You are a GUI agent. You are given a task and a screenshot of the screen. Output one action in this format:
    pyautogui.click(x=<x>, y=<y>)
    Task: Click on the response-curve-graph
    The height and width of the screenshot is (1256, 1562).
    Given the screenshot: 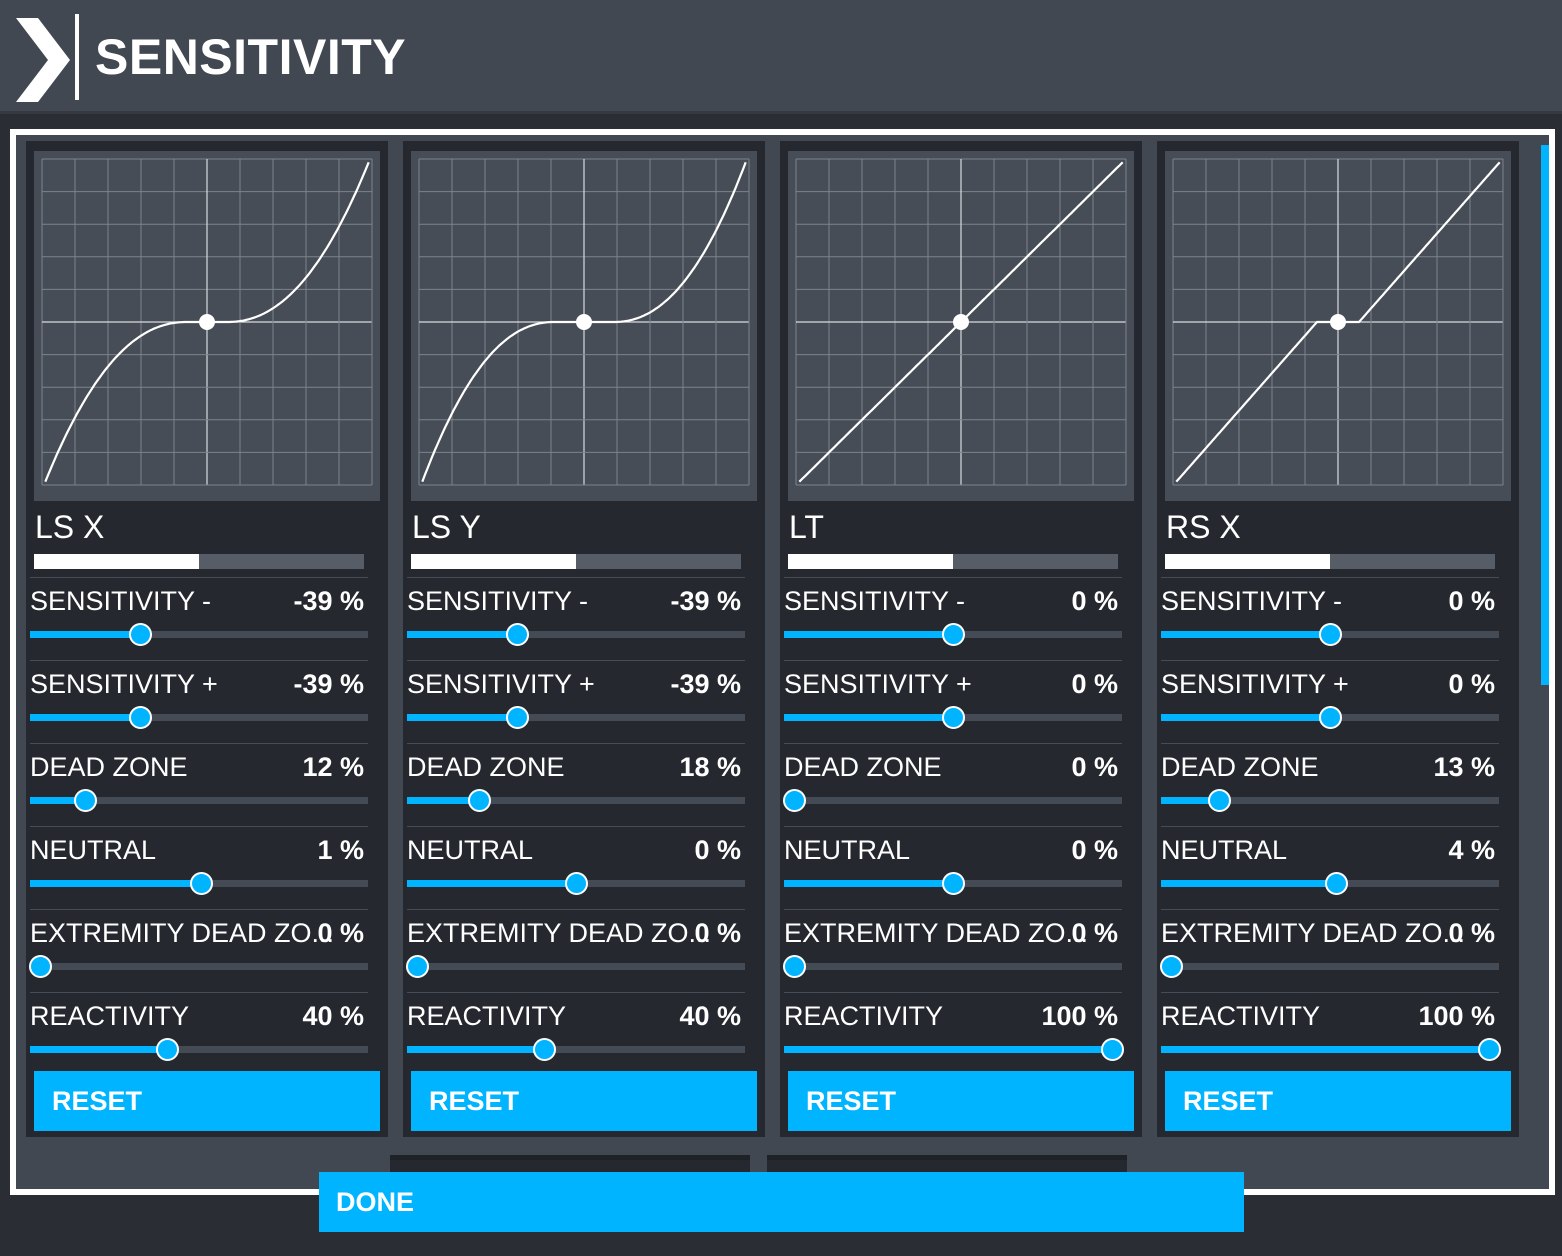 What is the action you would take?
    pyautogui.click(x=584, y=326)
    